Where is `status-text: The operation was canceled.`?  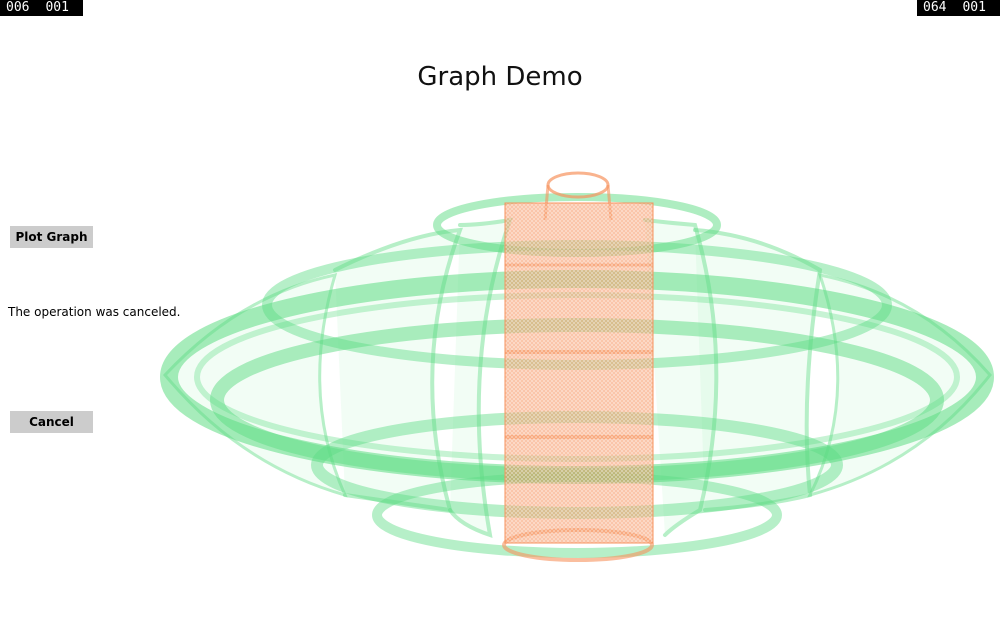
status-text: The operation was canceled. is located at coordinates (94, 312).